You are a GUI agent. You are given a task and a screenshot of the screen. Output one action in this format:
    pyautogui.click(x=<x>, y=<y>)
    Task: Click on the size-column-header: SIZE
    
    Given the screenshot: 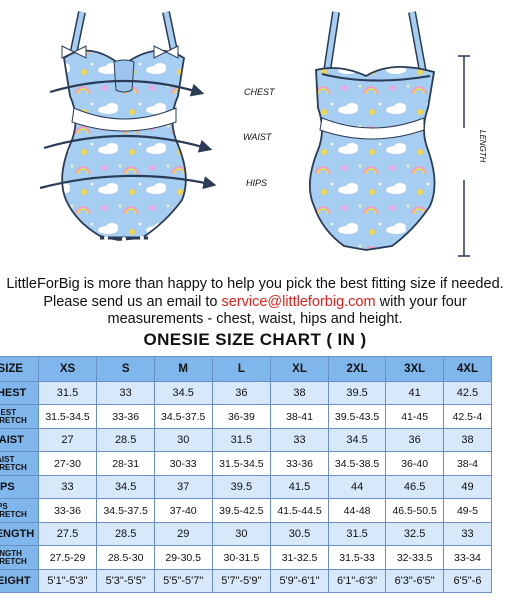 What is the action you would take?
    pyautogui.click(x=19, y=369)
    